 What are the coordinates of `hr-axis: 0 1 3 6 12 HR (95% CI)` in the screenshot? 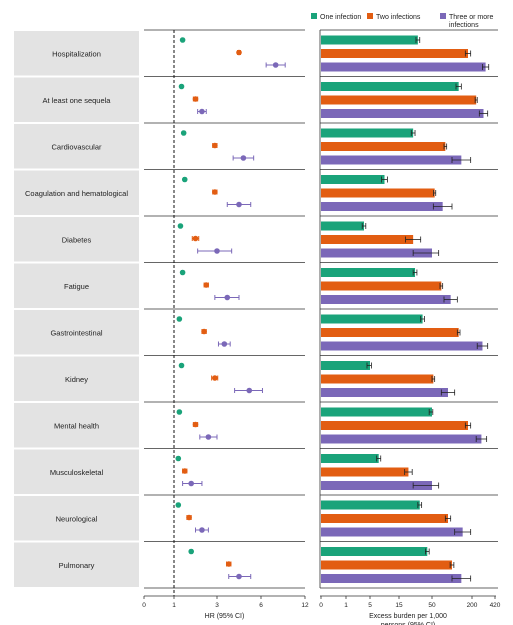 It's located at (225, 607).